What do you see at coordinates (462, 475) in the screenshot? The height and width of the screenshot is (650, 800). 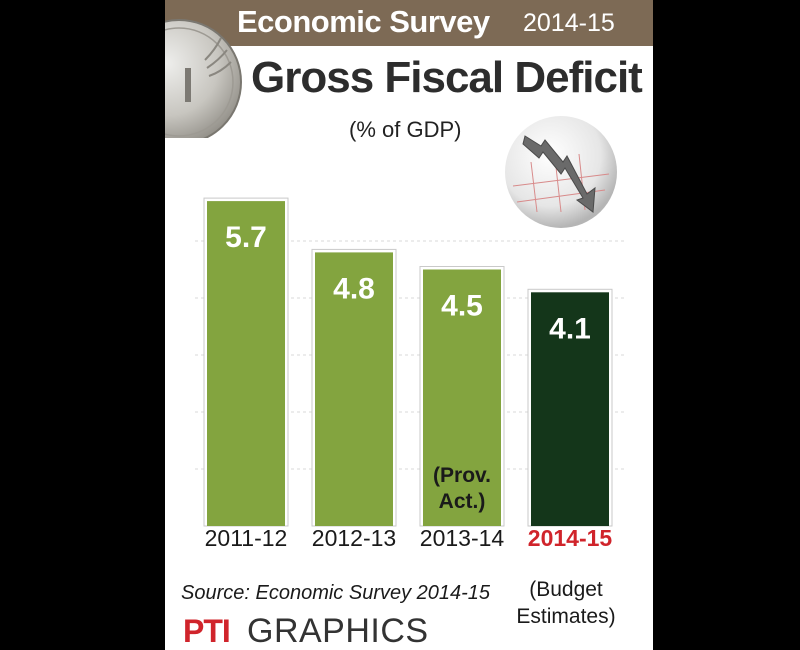 I see `bar-note-2013-14-0: (Prov.` at bounding box center [462, 475].